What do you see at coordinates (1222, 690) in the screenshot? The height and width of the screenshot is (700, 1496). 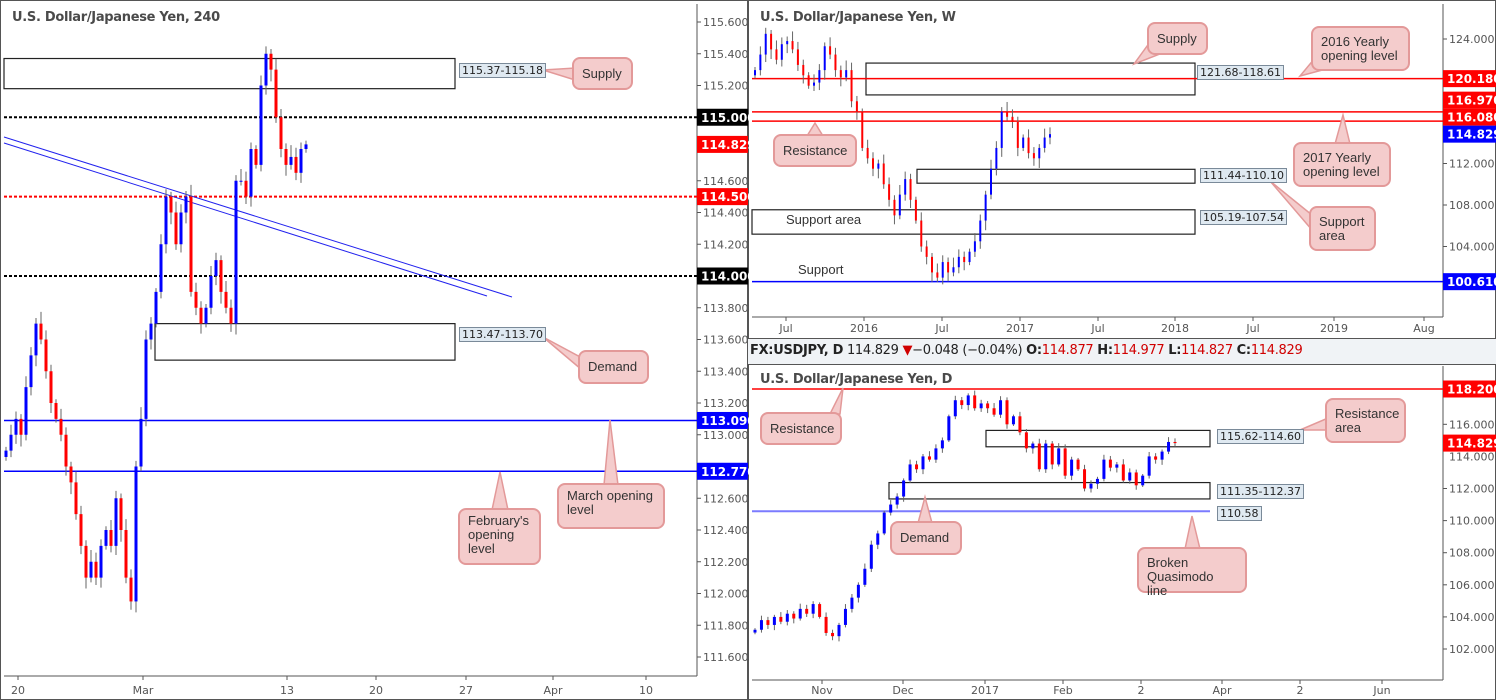 I see `x-tick-label: Apr` at bounding box center [1222, 690].